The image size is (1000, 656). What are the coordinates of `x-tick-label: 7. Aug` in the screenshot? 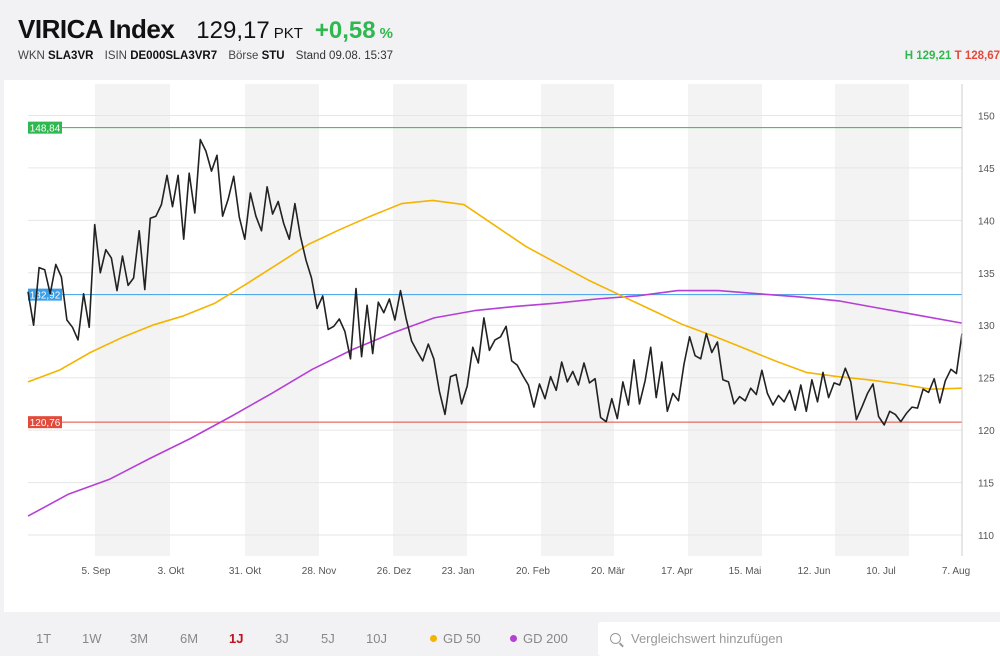 It's located at (956, 571).